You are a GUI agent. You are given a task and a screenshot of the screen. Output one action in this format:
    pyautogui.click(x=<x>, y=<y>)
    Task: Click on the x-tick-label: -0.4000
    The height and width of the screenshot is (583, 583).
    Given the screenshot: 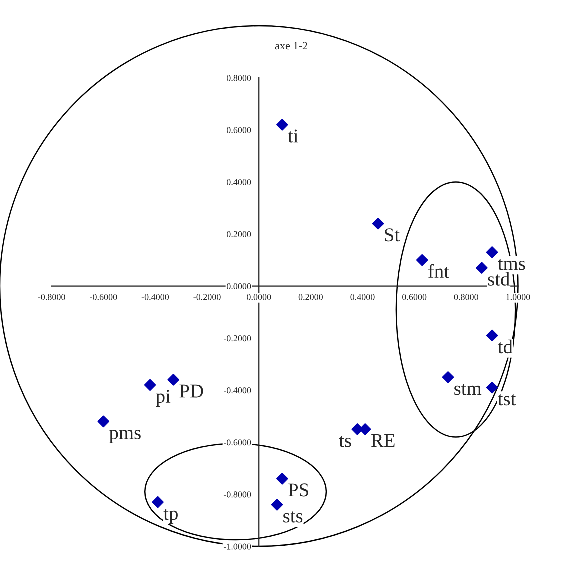 What is the action you would take?
    pyautogui.click(x=156, y=297)
    